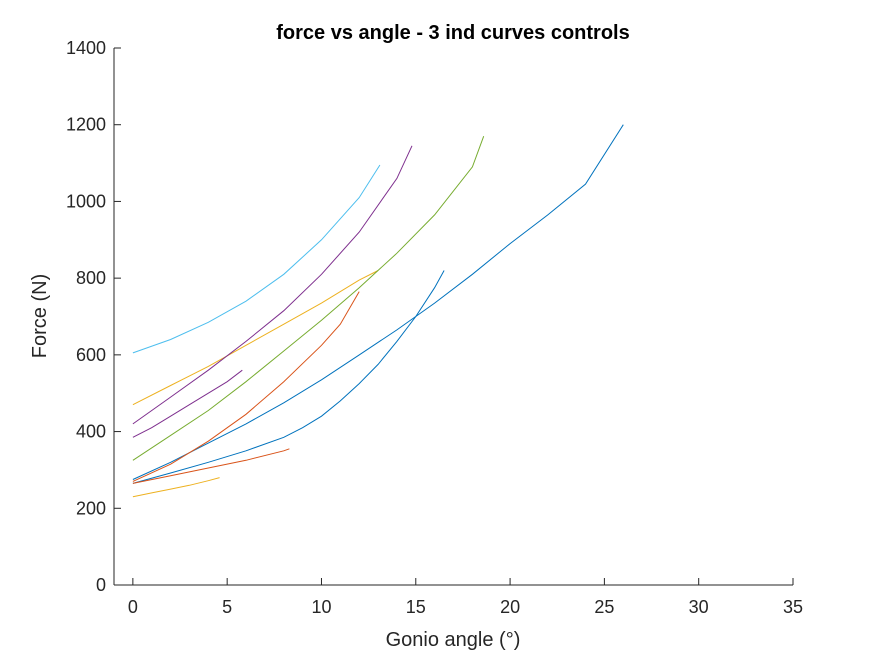  Describe the element at coordinates (510, 607) in the screenshot. I see `x-tick-label: 20` at that location.